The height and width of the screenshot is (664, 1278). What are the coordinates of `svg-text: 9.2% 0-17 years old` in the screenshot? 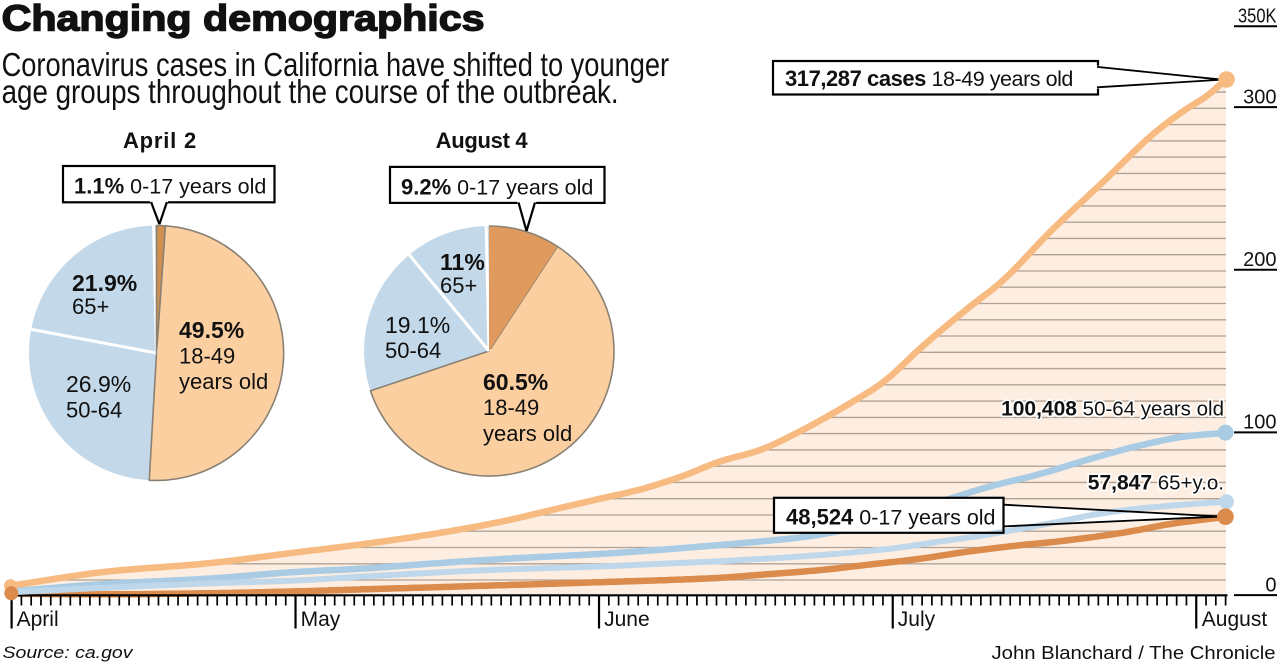 It's located at (497, 187).